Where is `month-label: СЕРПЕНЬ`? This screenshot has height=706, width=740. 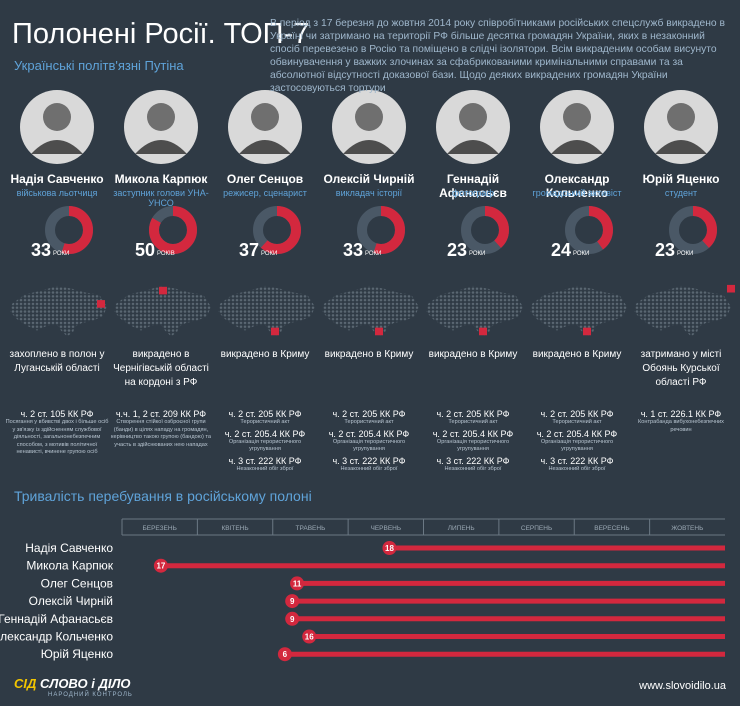 month-label: СЕРПЕНЬ is located at coordinates (536, 528).